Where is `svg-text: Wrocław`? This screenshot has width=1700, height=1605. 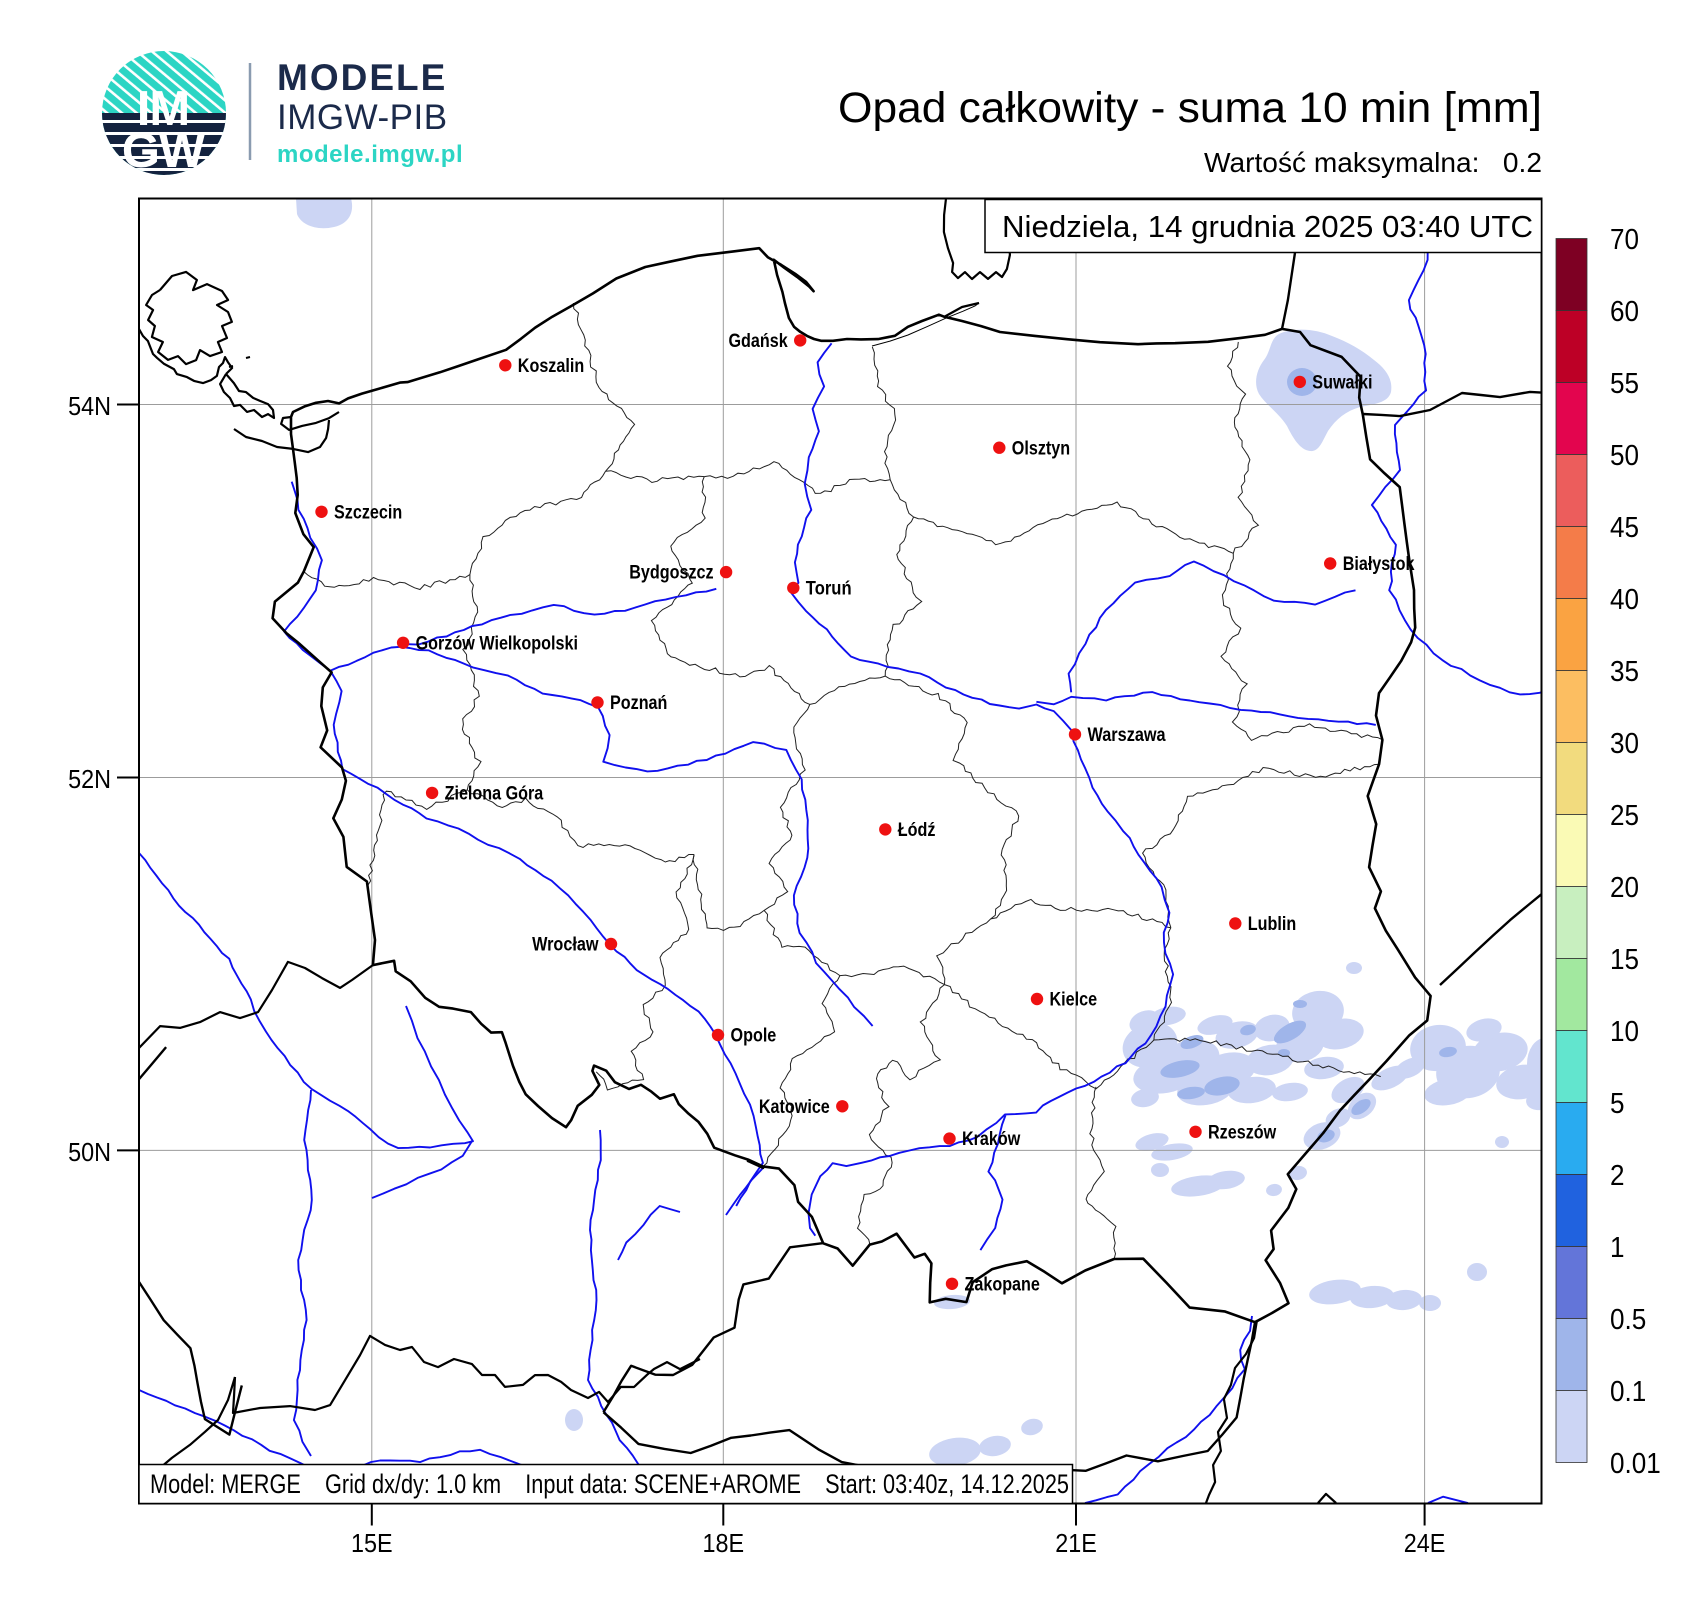 svg-text: Wrocław is located at coordinates (565, 945).